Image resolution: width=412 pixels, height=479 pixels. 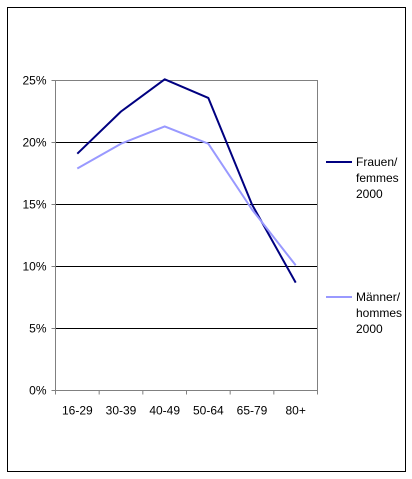 I want to click on x-tick-label: 50-64, so click(x=208, y=411).